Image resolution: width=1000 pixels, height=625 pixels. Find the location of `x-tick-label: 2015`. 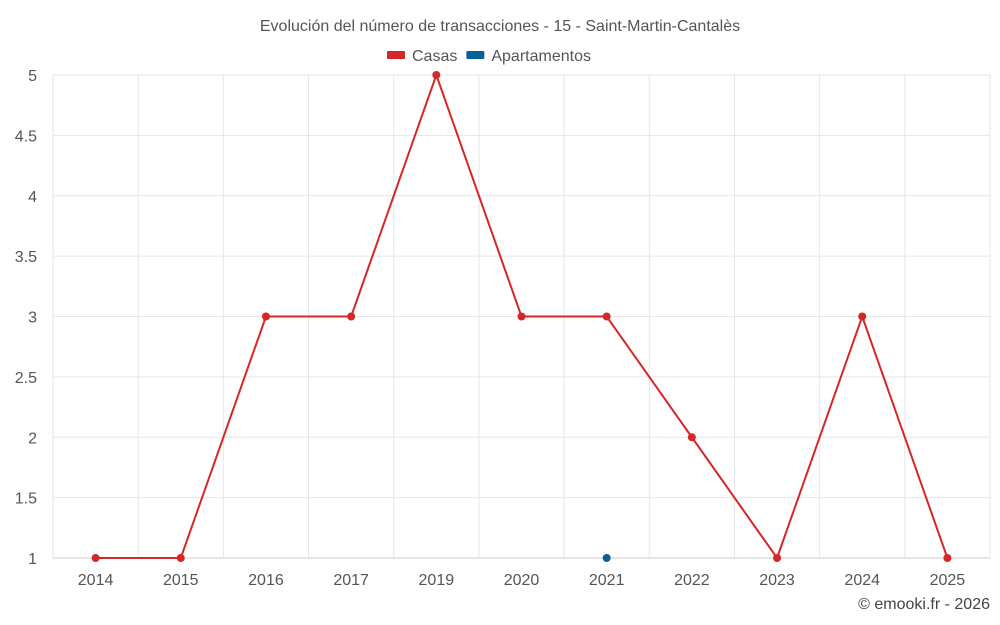

x-tick-label: 2015 is located at coordinates (181, 580).